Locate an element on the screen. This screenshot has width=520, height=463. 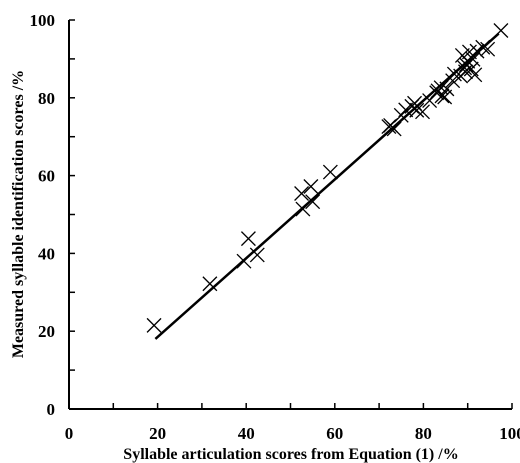
y-tick-label: 40 is located at coordinates (46, 253).